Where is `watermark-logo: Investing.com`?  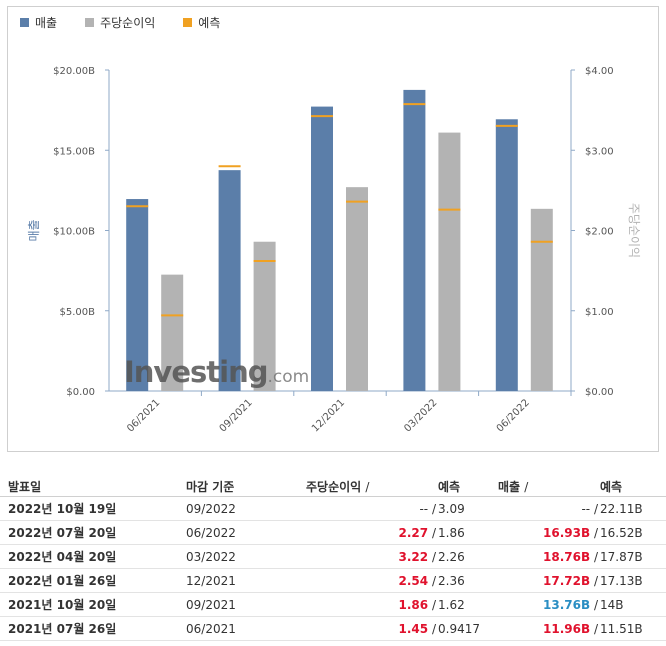 watermark-logo: Investing.com is located at coordinates (217, 372).